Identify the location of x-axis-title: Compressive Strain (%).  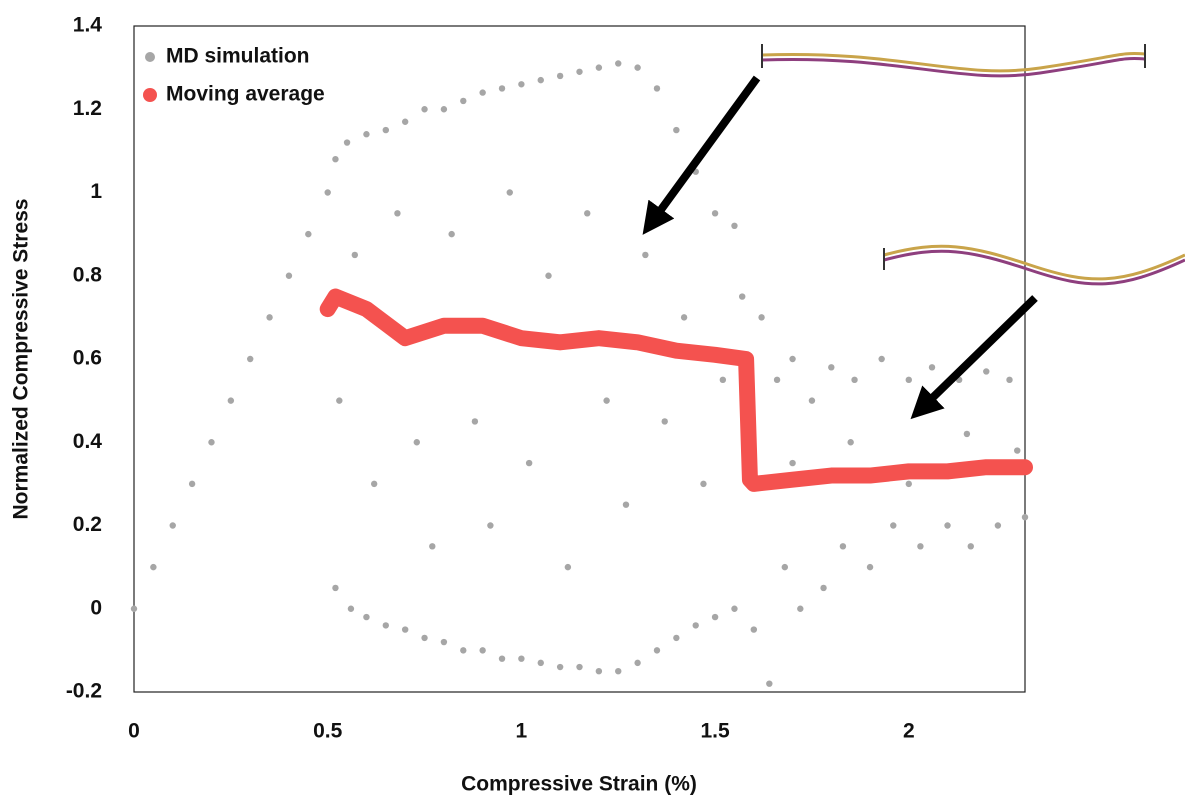
(579, 784).